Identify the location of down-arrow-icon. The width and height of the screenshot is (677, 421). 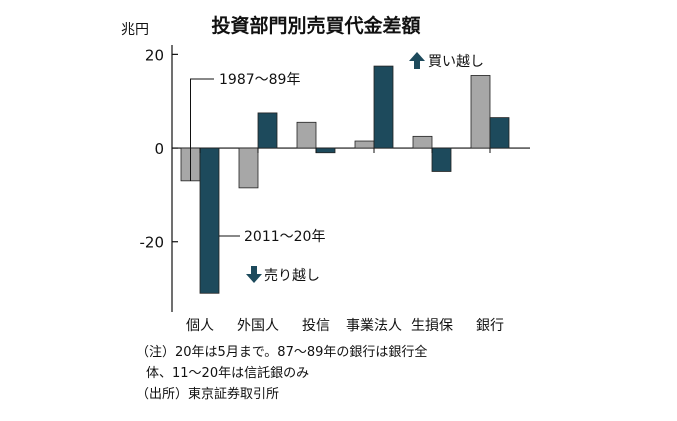
(254, 274).